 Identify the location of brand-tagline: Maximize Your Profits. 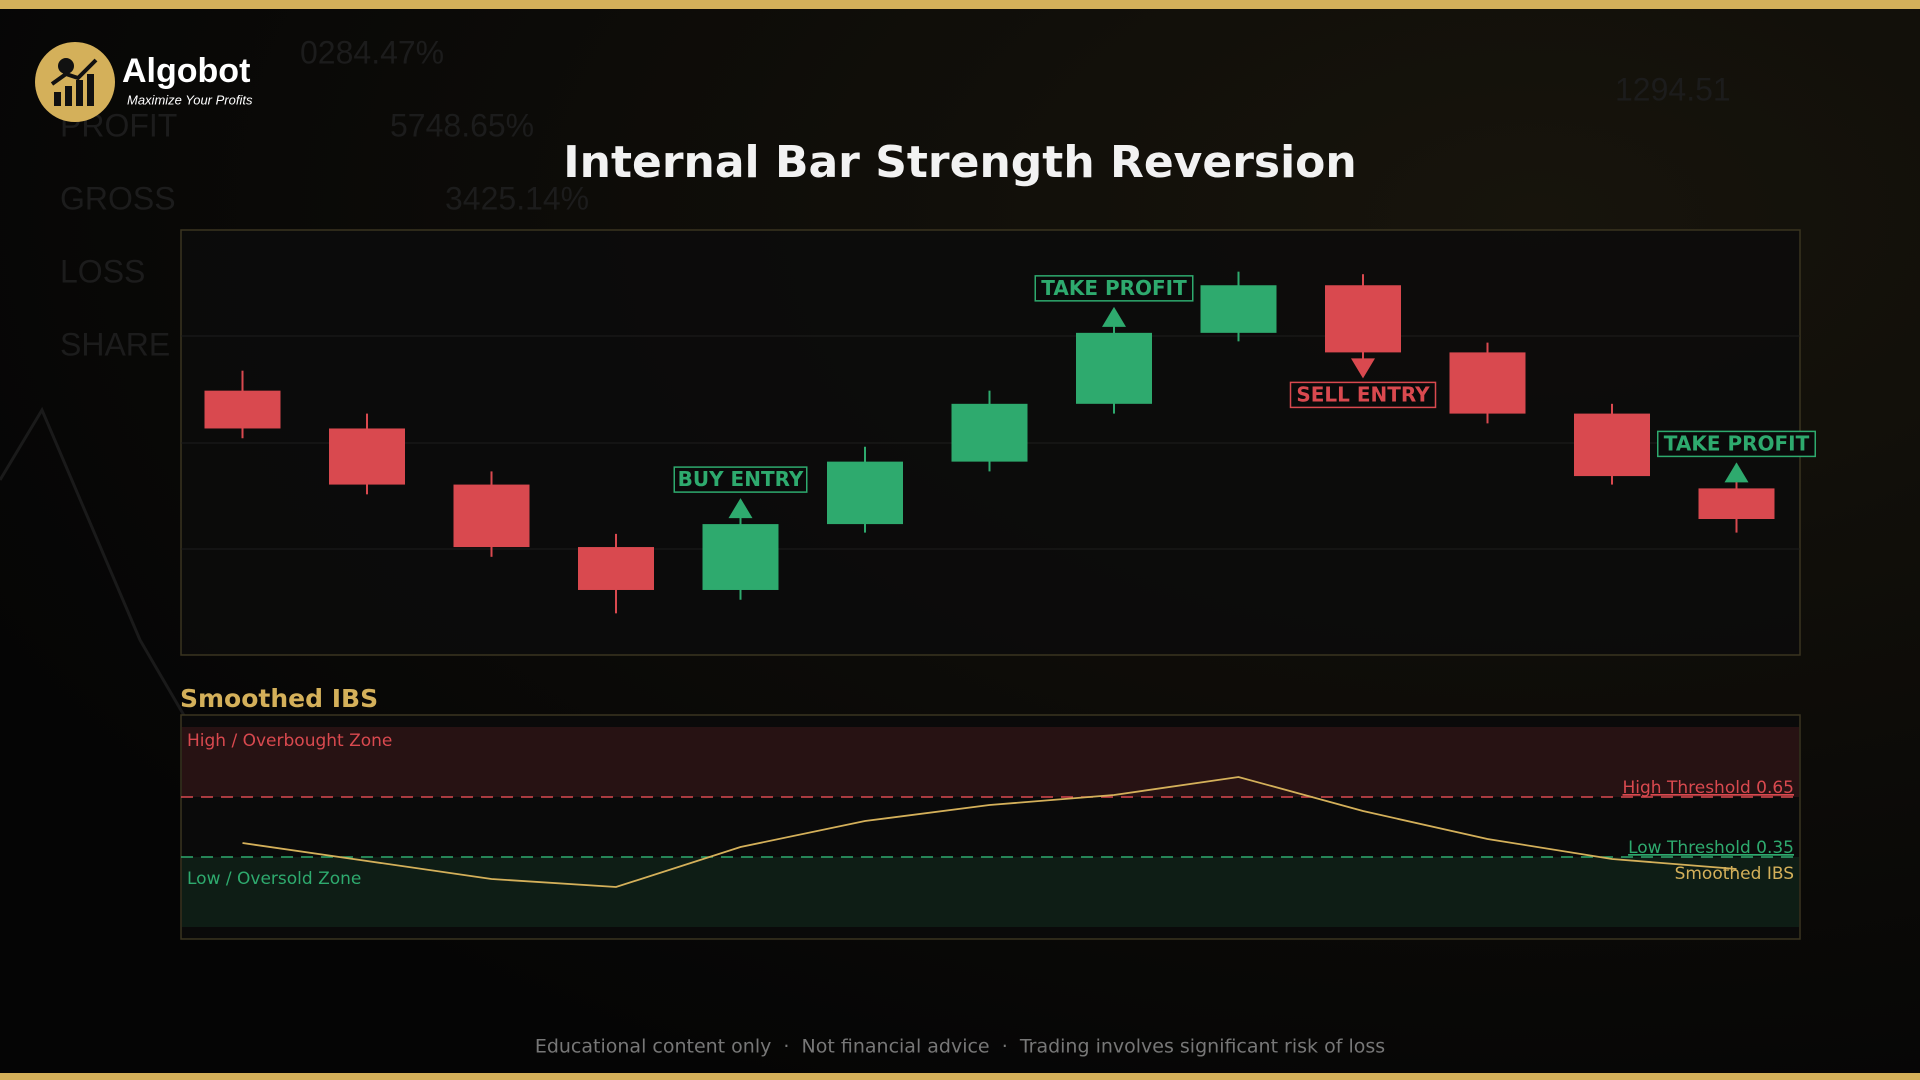
(190, 99).